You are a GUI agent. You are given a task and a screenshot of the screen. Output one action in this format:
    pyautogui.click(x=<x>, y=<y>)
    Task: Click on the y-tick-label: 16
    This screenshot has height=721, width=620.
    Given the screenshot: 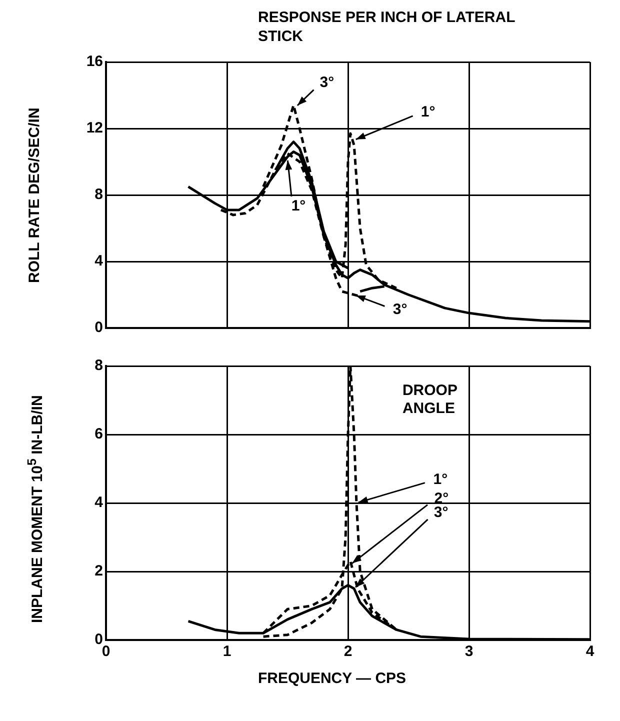 What is the action you would take?
    pyautogui.click(x=94, y=61)
    